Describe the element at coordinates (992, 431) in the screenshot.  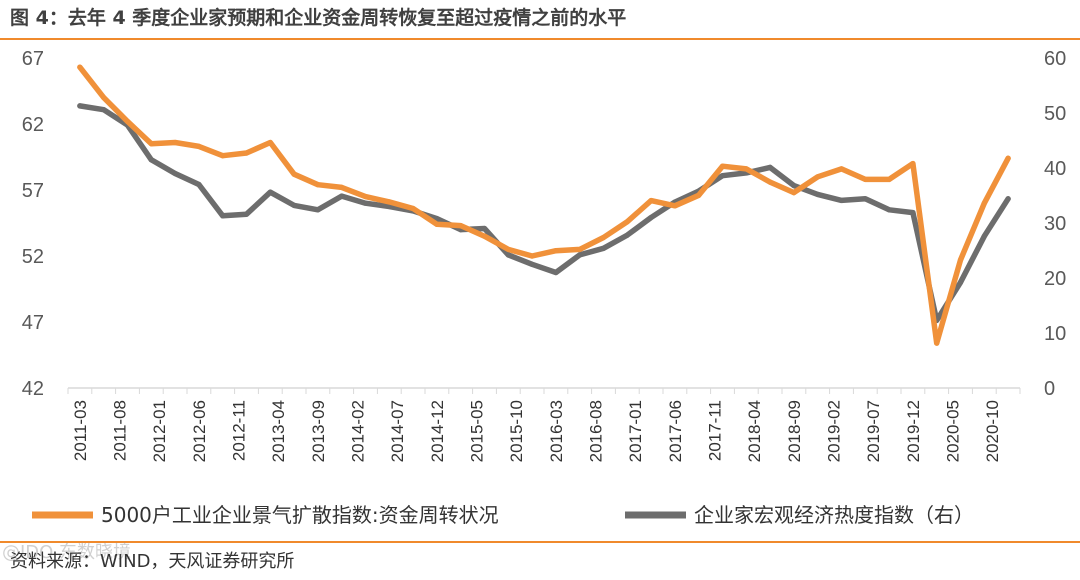
I see `x-tick-label: 2020-10` at that location.